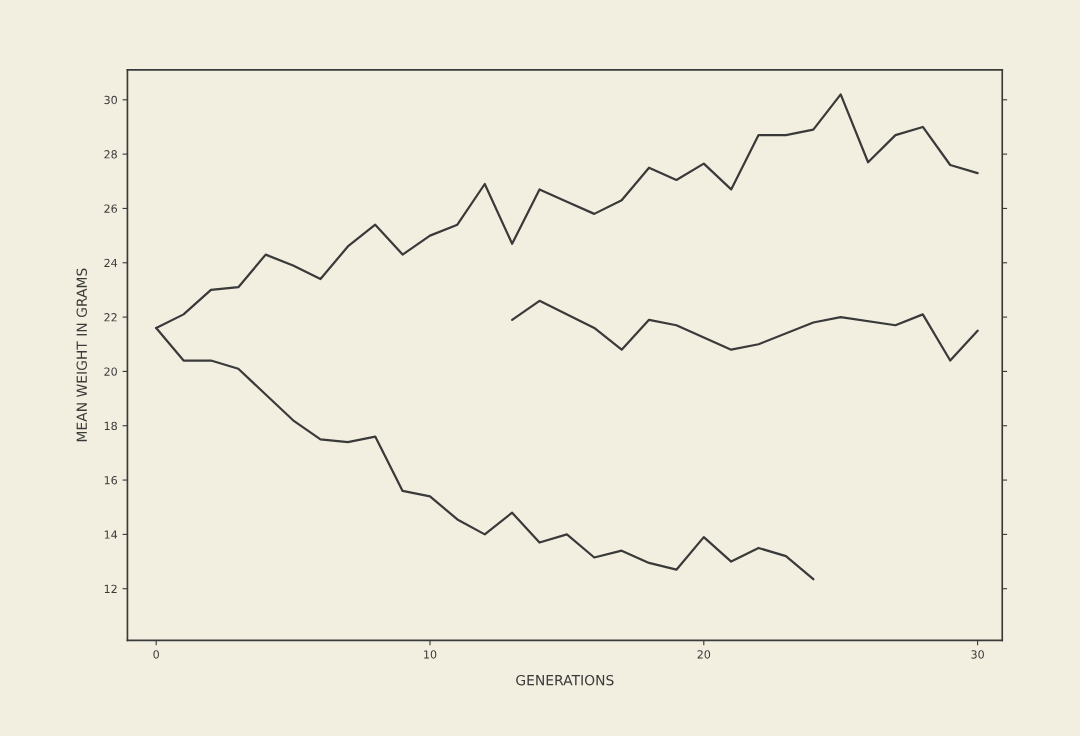  I want to click on line-series, so click(745, 330).